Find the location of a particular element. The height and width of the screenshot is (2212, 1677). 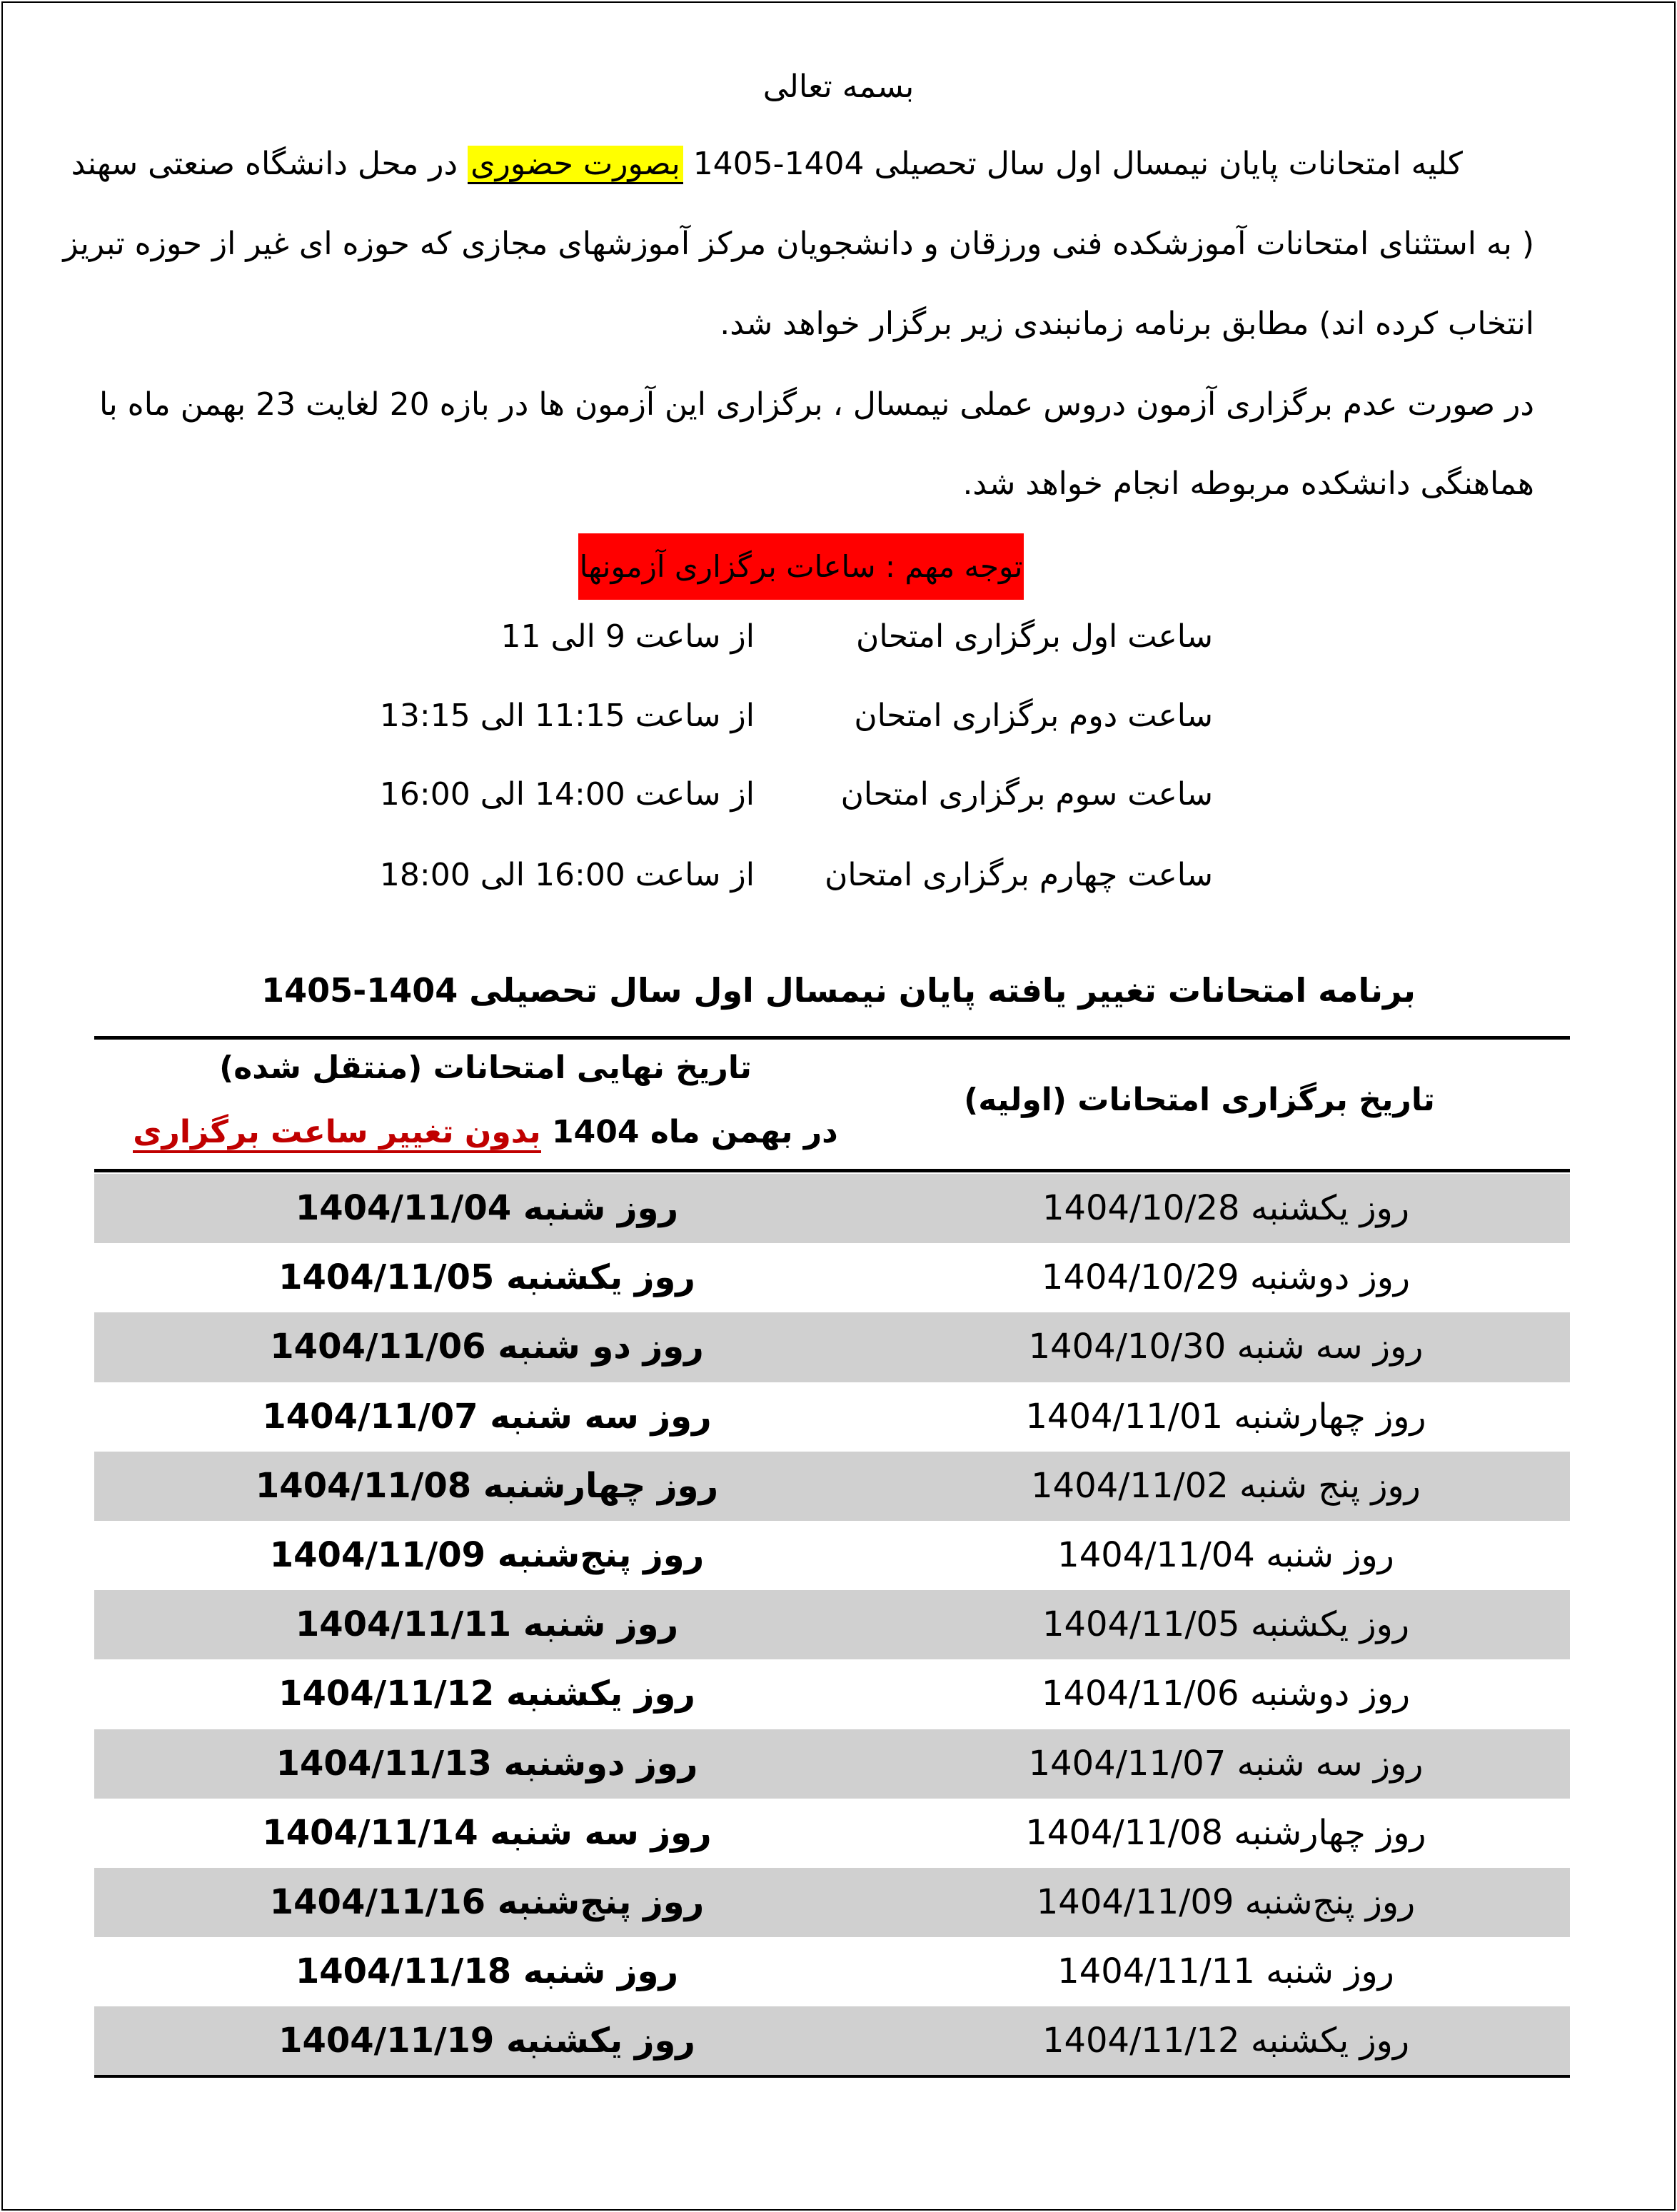

final-date-cell: روز یکشنبه 1404/11/05 is located at coordinates (486, 1277).